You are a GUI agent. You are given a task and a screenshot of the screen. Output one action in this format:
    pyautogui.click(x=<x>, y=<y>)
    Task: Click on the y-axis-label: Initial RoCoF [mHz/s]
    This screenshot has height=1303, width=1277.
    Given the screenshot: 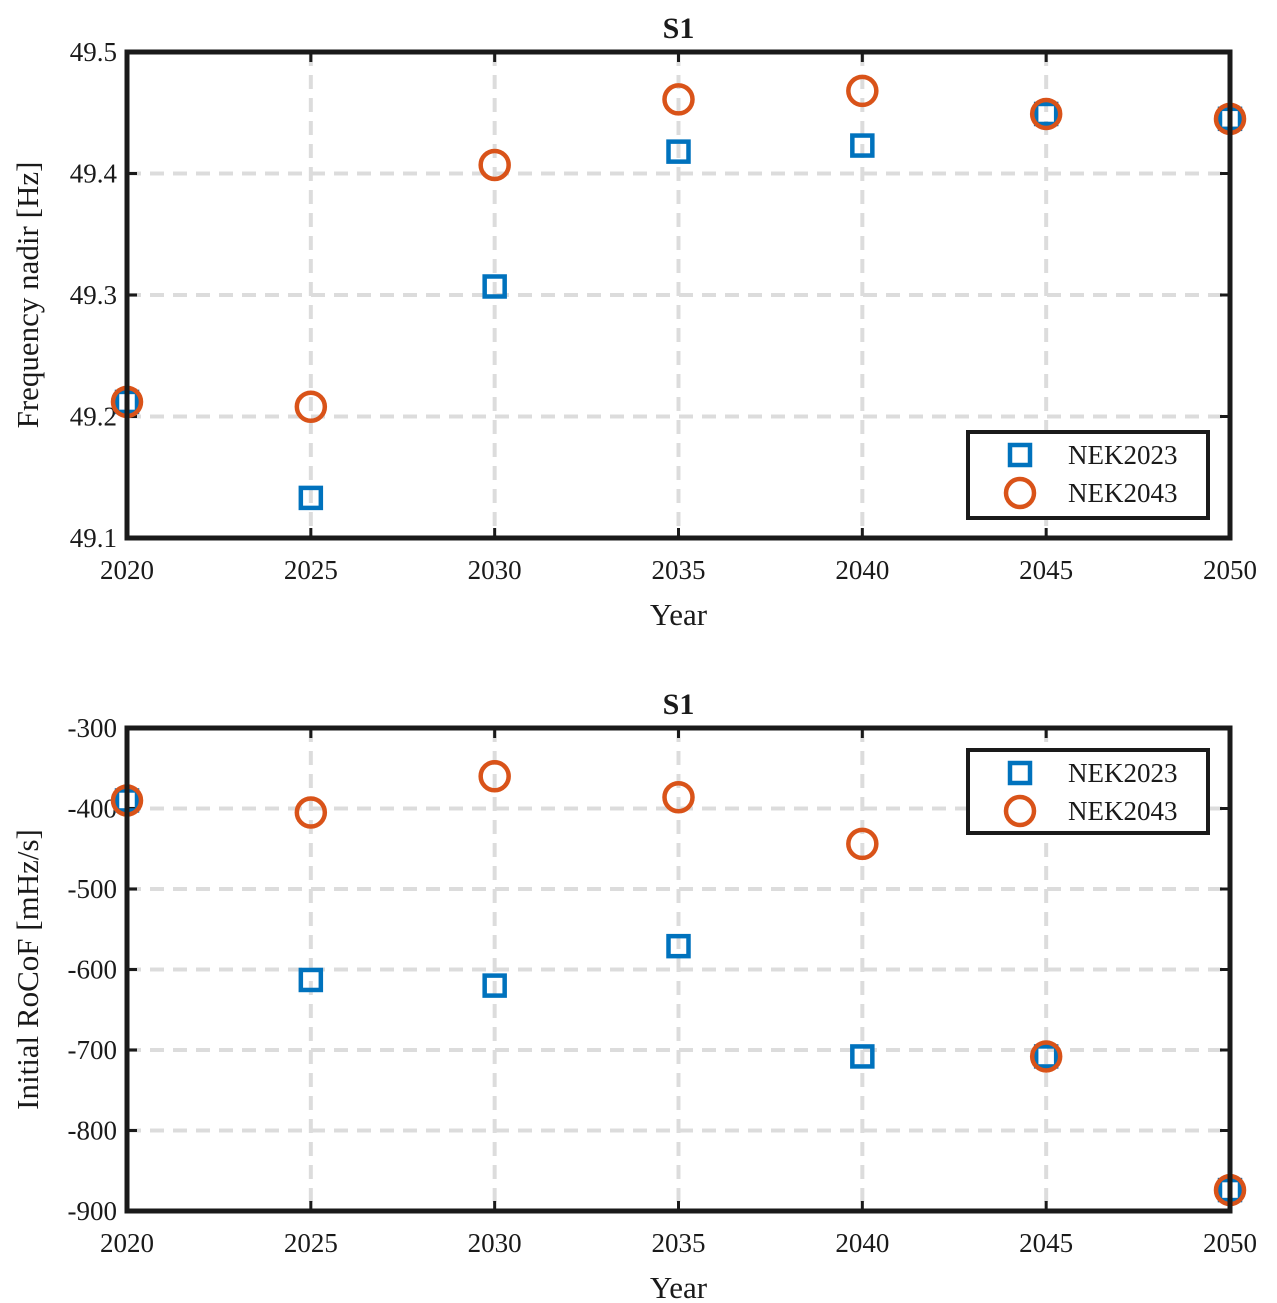 What is the action you would take?
    pyautogui.click(x=27, y=969)
    